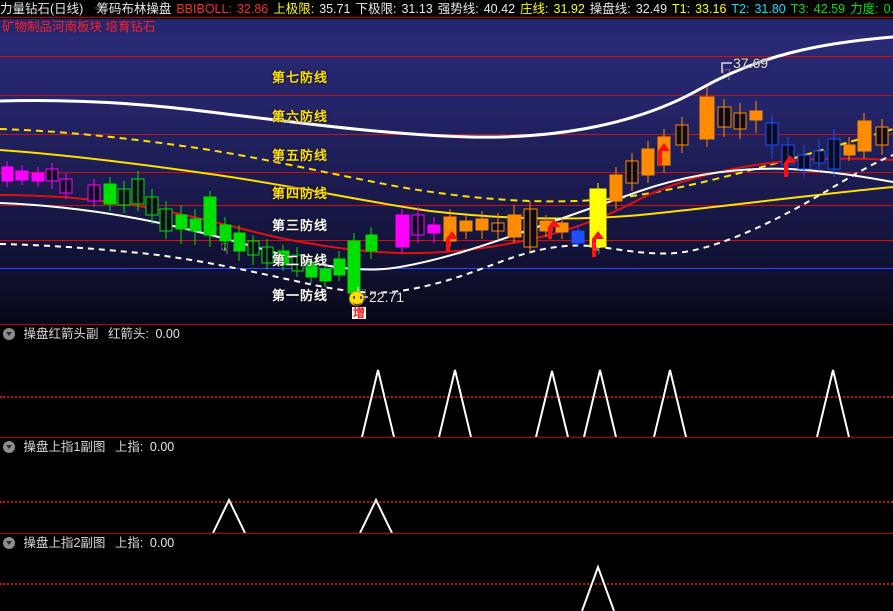 This screenshot has height=611, width=893. What do you see at coordinates (446, 572) in the screenshot?
I see `subpanel-upper-index-2: 操盘上指2副图 上指: 0.00` at bounding box center [446, 572].